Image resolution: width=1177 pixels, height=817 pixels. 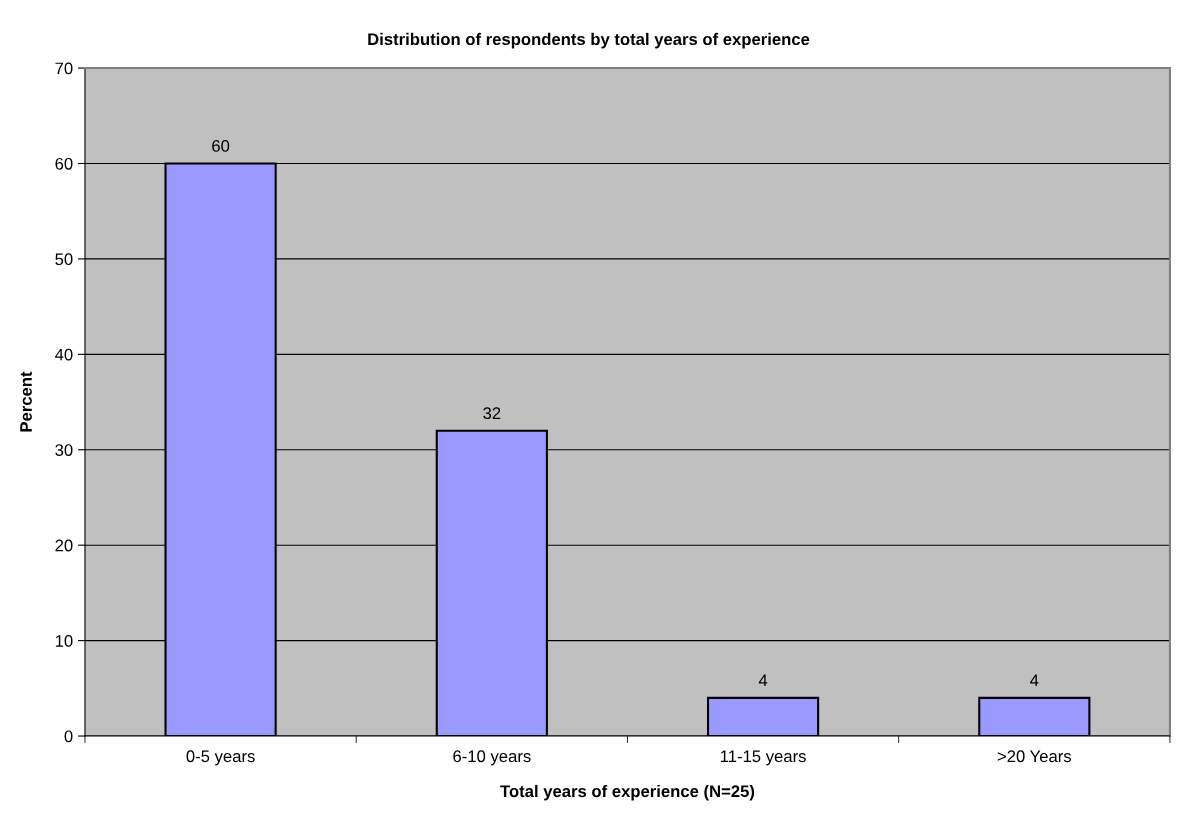 What do you see at coordinates (589, 40) in the screenshot?
I see `chart-title: Distribution of respondents by total years of experience` at bounding box center [589, 40].